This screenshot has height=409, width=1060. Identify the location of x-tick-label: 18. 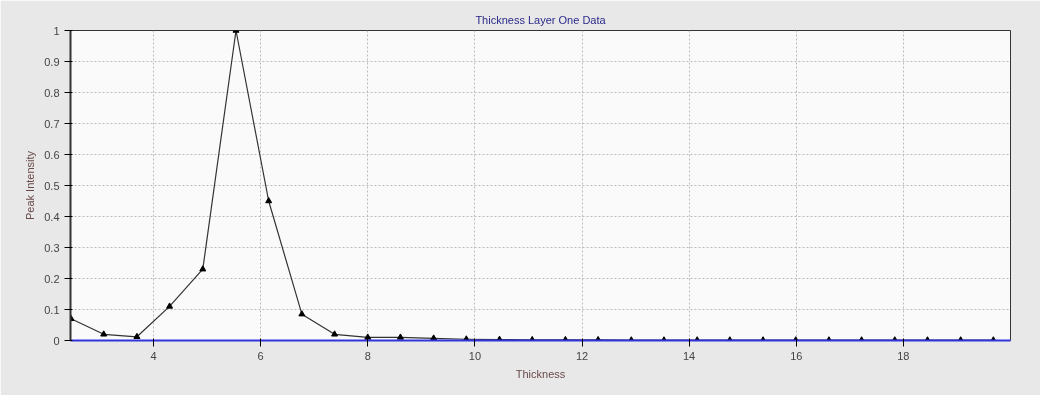
(903, 355).